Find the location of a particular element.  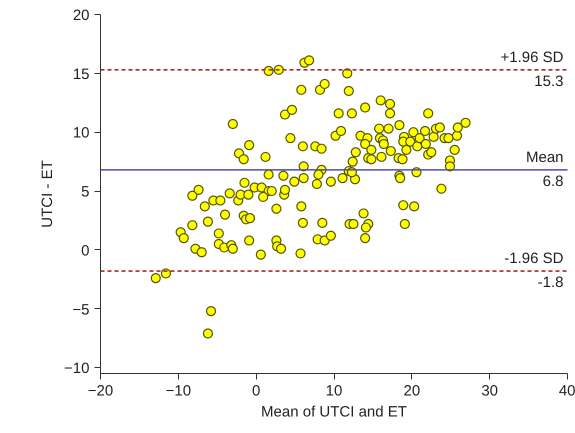

x-tick-label: 40 is located at coordinates (566, 391).